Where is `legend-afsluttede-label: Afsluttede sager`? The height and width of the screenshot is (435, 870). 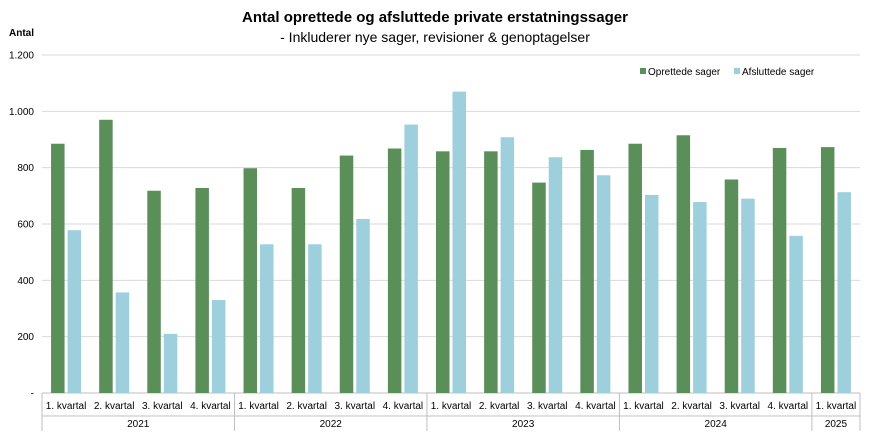 legend-afsluttede-label: Afsluttede sager is located at coordinates (778, 72).